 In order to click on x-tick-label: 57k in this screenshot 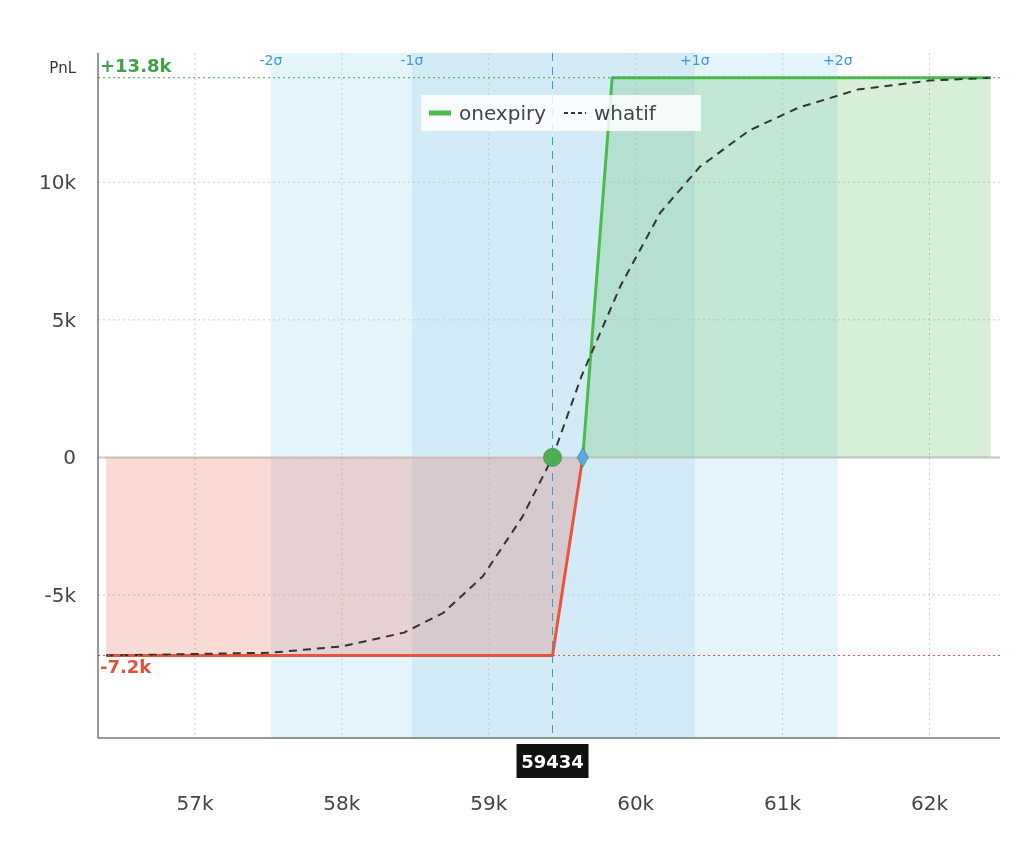, I will do `click(195, 803)`.